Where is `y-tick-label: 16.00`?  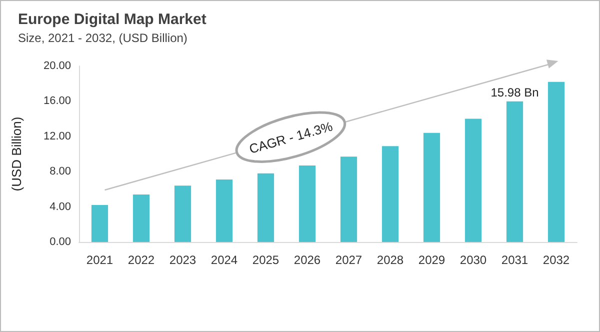
y-tick-label: 16.00 is located at coordinates (57, 101).